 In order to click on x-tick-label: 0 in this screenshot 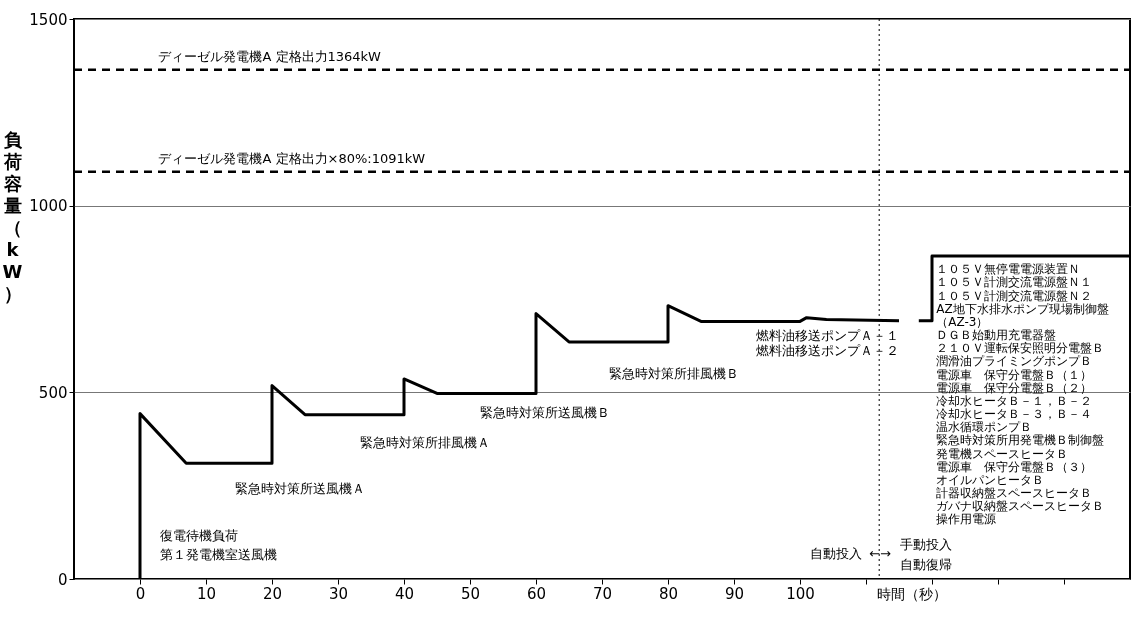, I will do `click(140, 593)`.